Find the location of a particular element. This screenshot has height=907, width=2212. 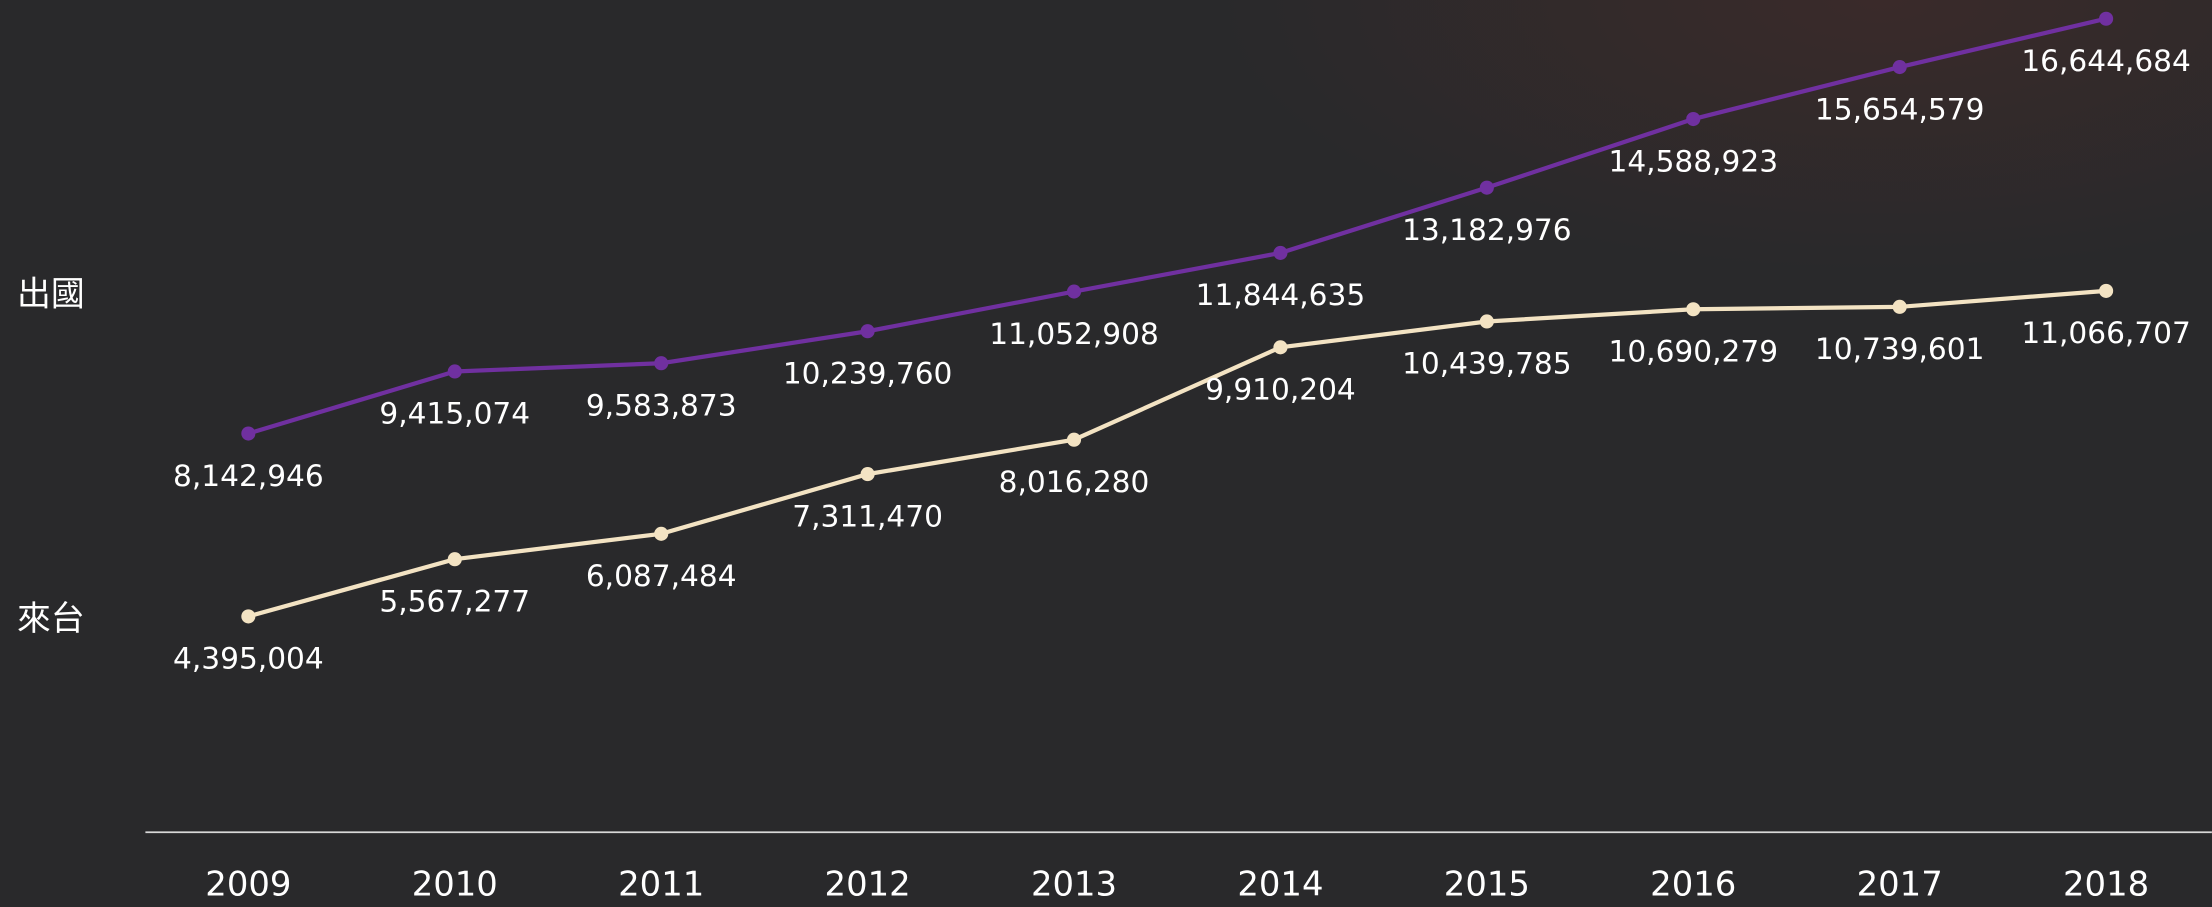

data-label: 6,087,484 is located at coordinates (661, 576).